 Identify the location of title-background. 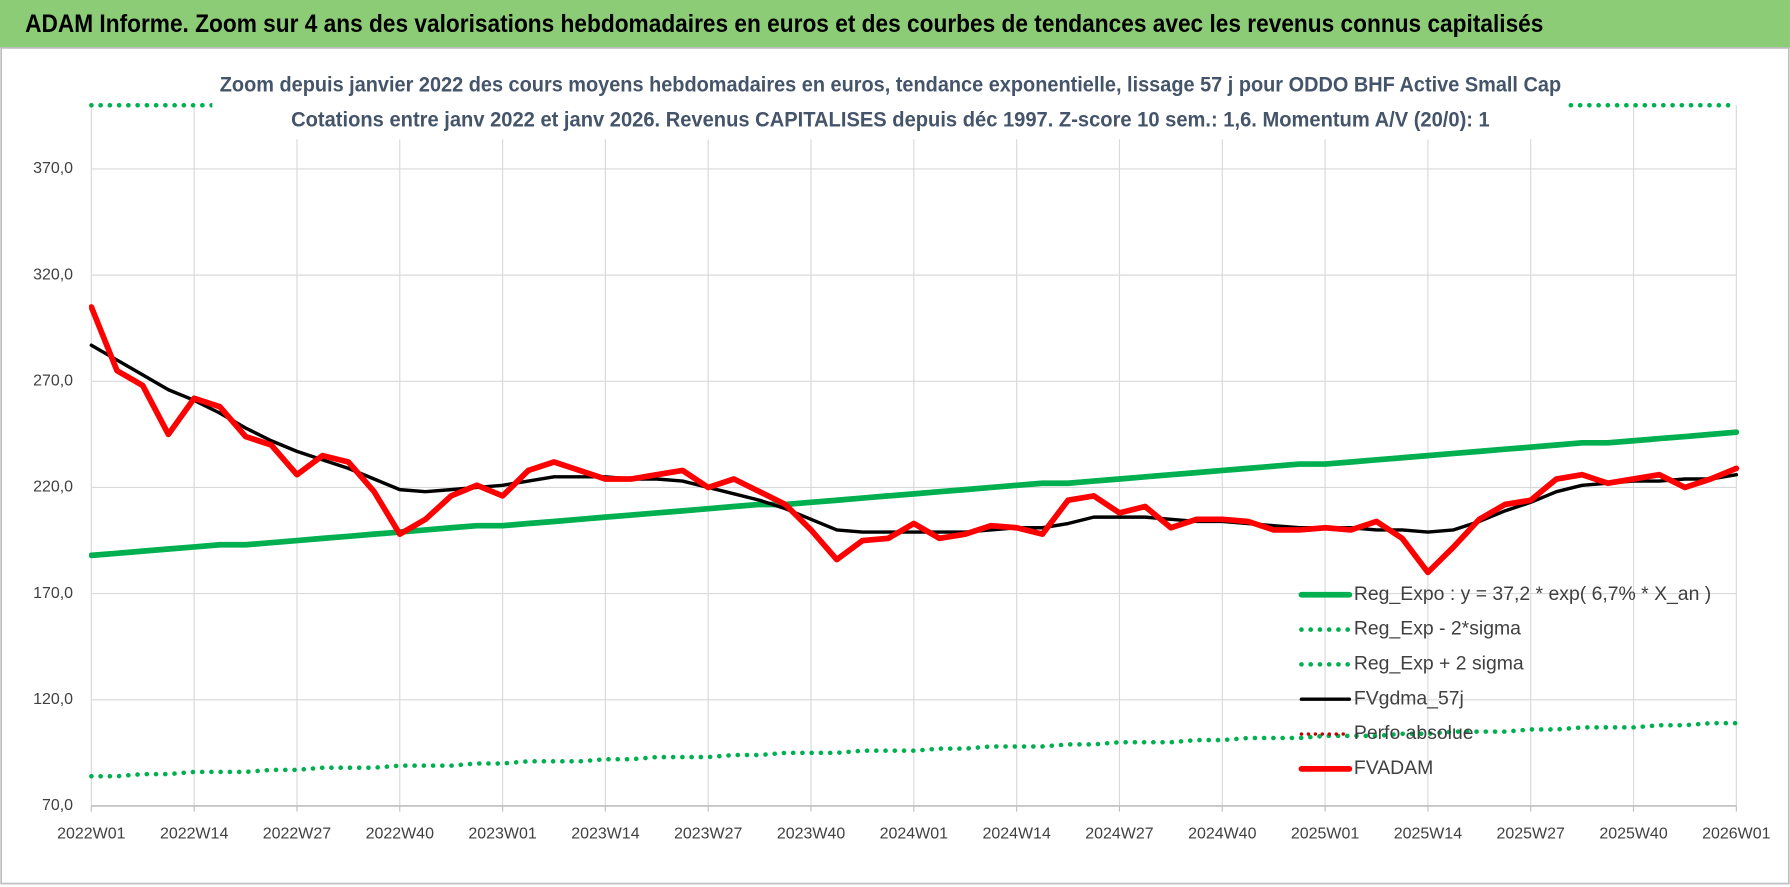
(890, 103).